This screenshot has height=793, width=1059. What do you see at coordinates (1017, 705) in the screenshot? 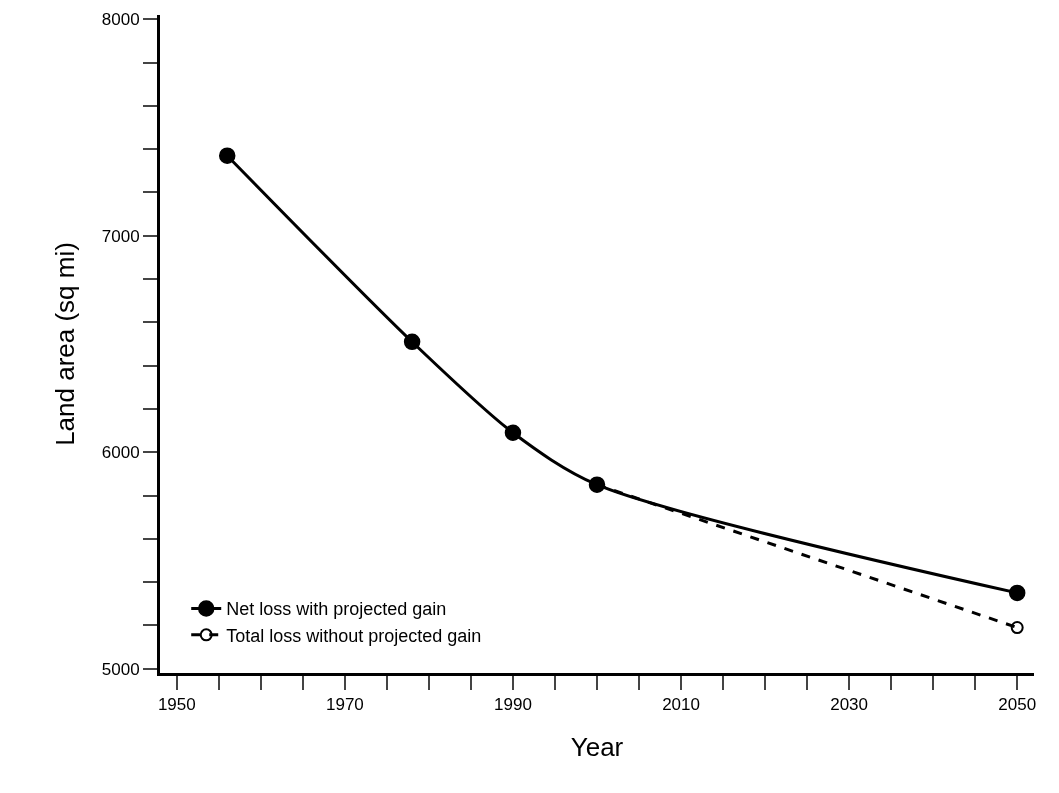
I see `x-tick-label: 2050` at bounding box center [1017, 705].